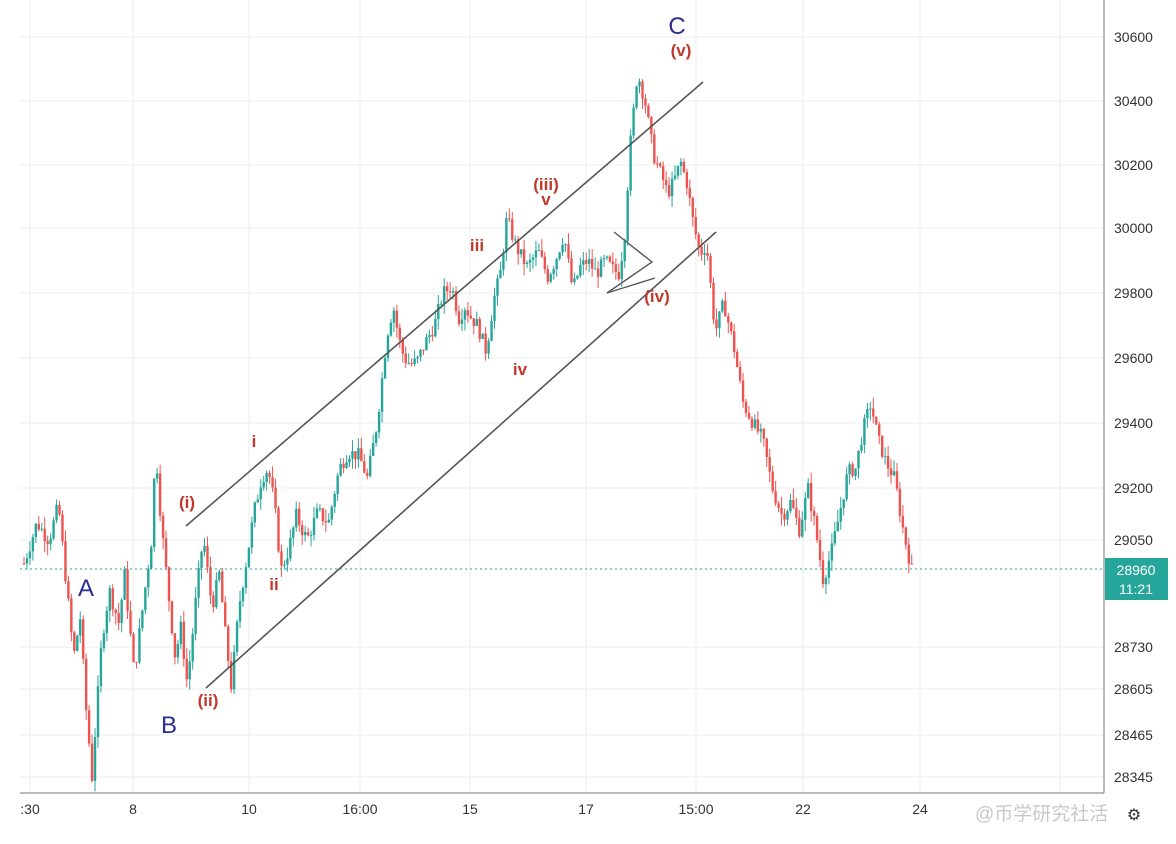 The width and height of the screenshot is (1176, 844). Describe the element at coordinates (546, 184) in the screenshot. I see `wave-label-minor: (iii)` at that location.